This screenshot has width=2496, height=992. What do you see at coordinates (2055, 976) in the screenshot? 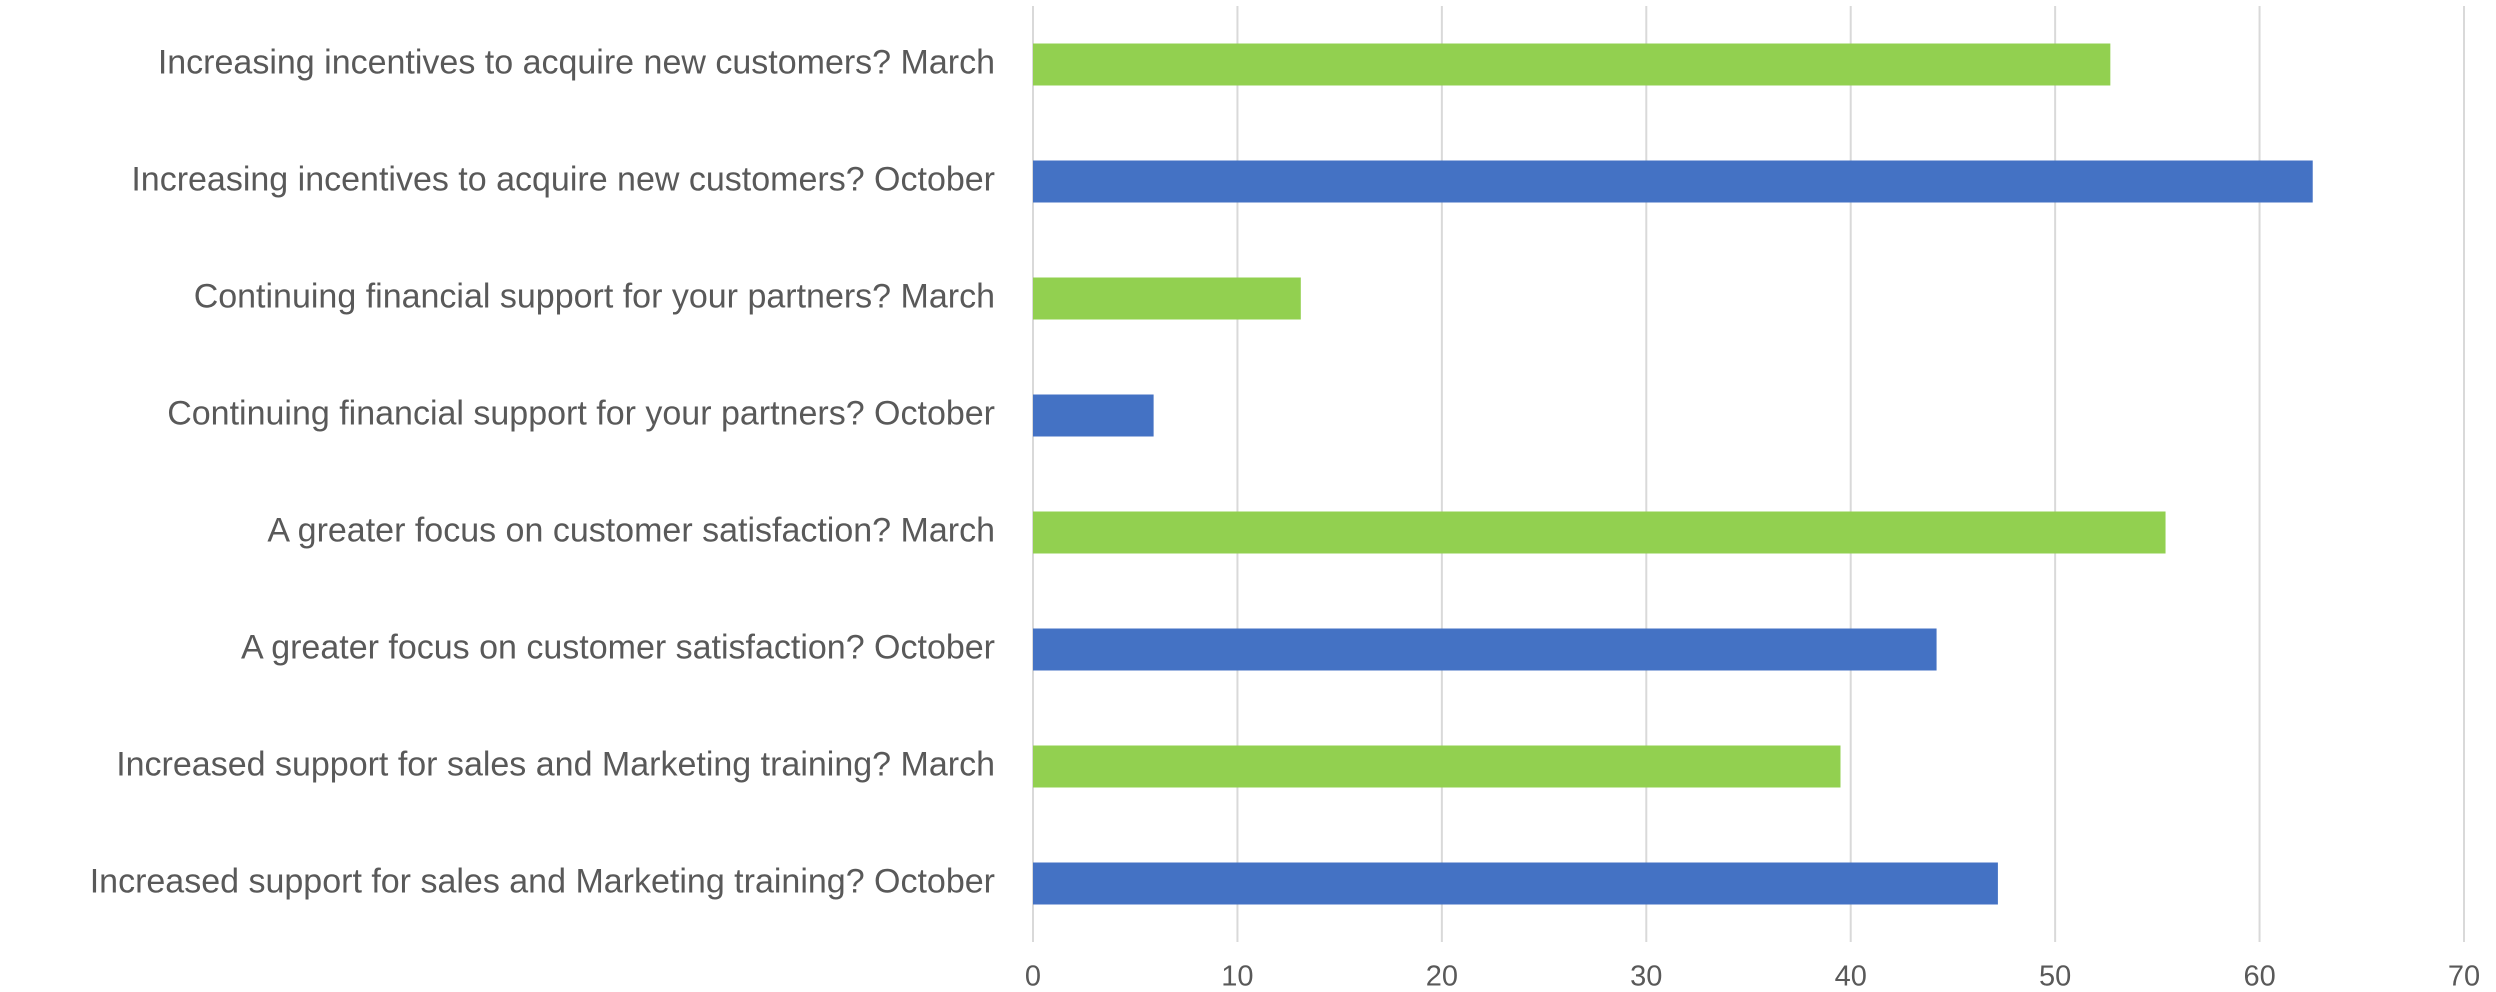
I see `x-tick-label: 50` at bounding box center [2055, 976].